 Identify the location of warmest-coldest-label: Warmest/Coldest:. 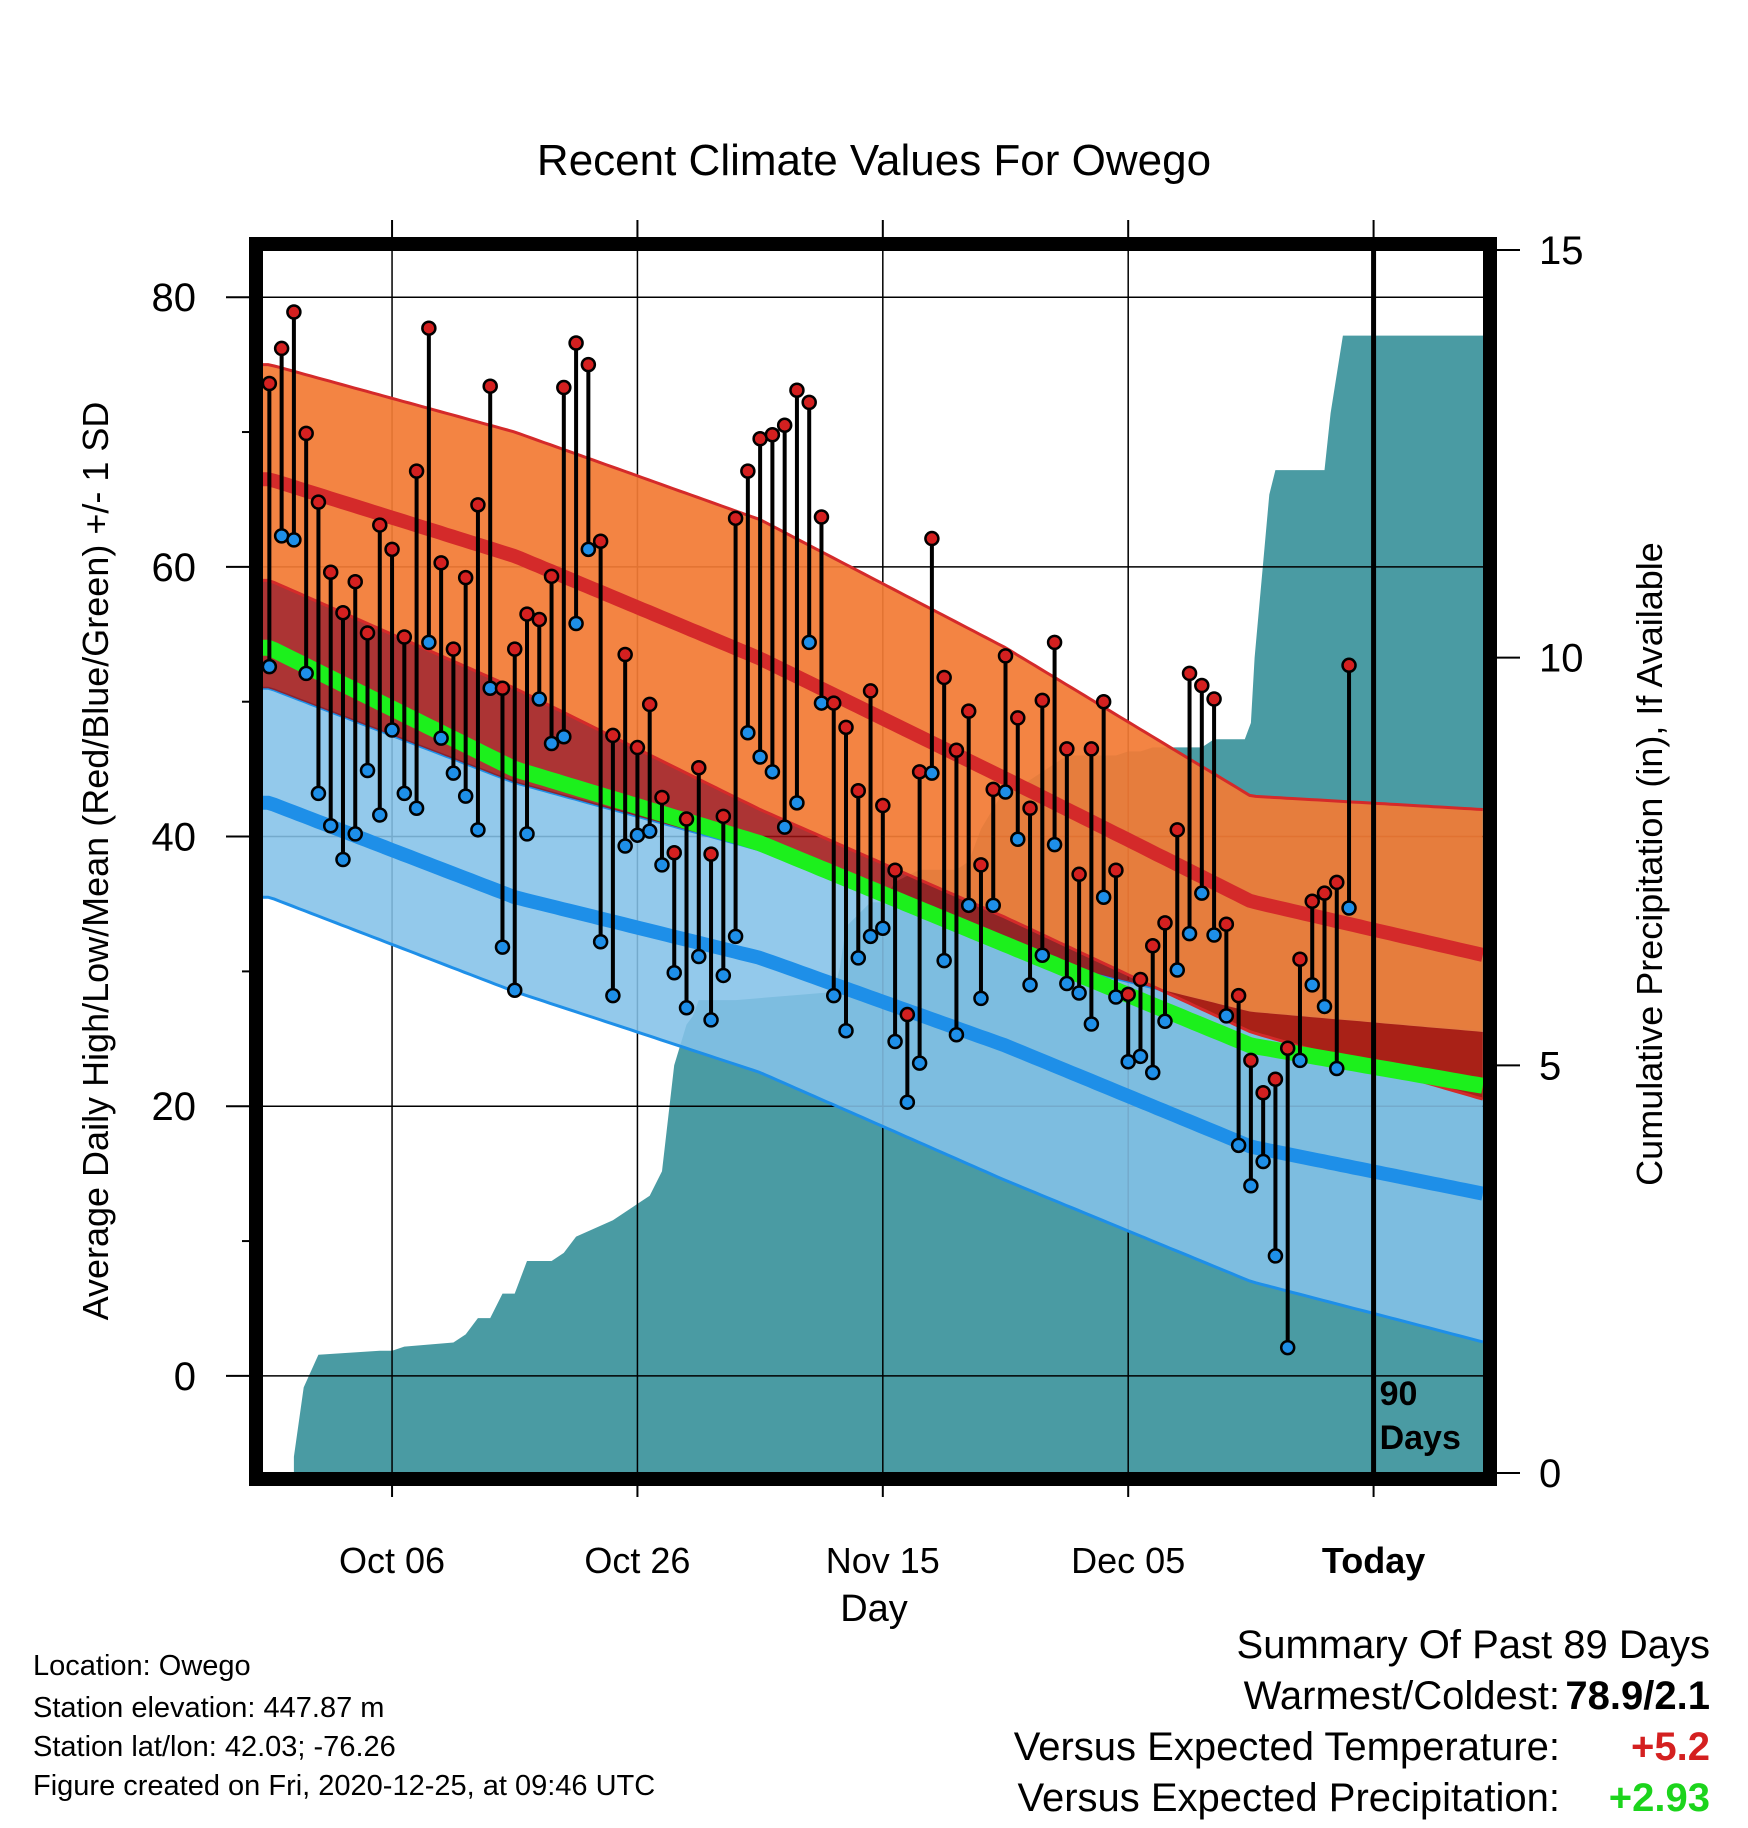
(1401, 1696).